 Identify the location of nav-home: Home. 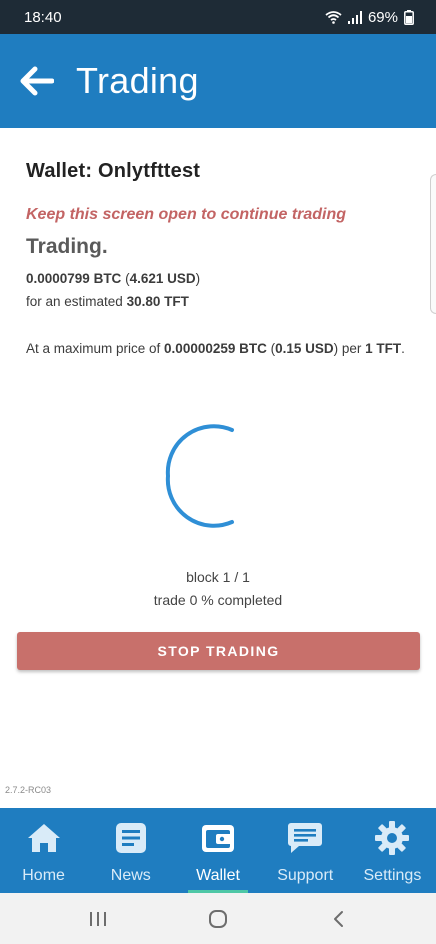
(43, 850).